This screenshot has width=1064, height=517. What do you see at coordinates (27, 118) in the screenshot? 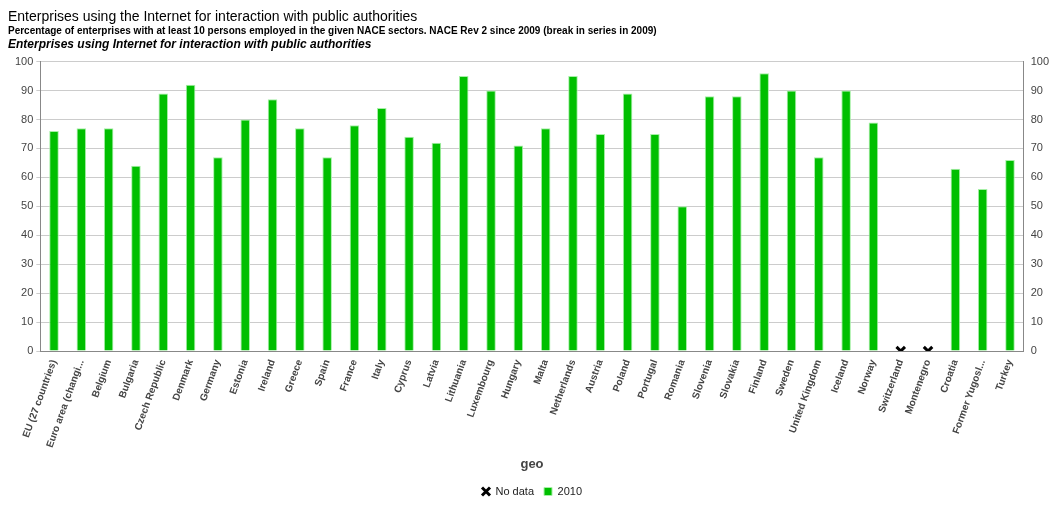
I see `y-tick-label: 80` at bounding box center [27, 118].